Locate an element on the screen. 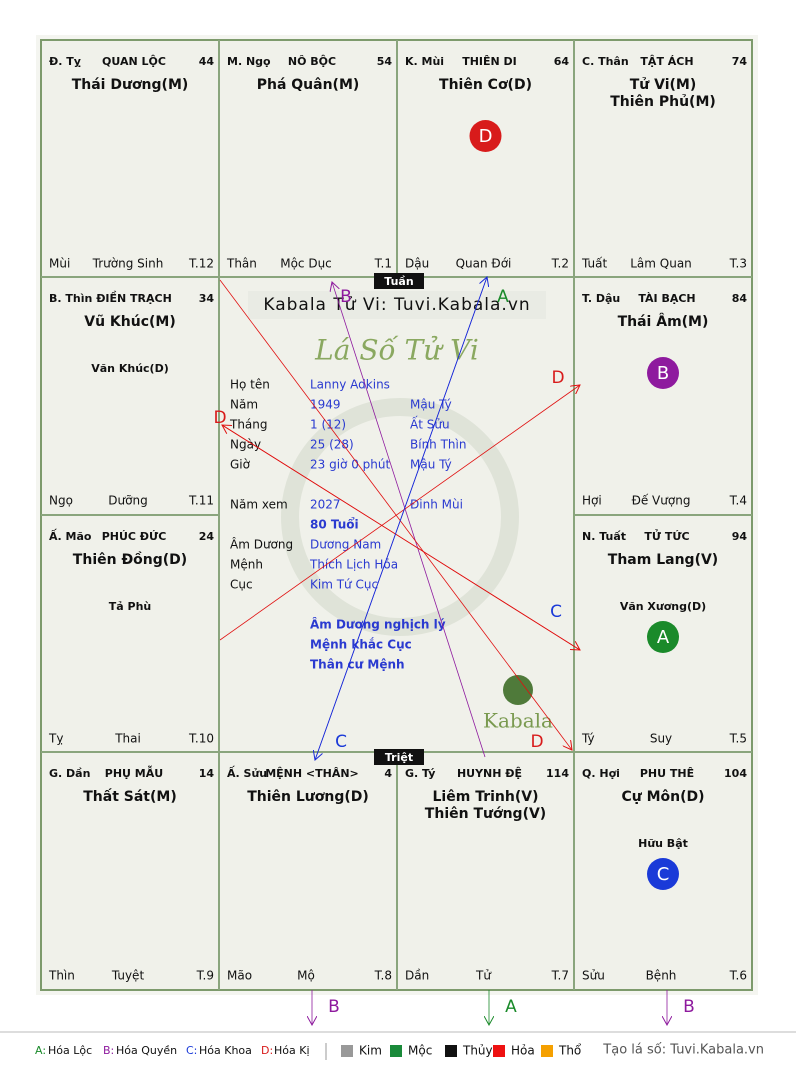 This screenshot has height=1070, width=796. main-star: Thái Âm(M) is located at coordinates (663, 321).